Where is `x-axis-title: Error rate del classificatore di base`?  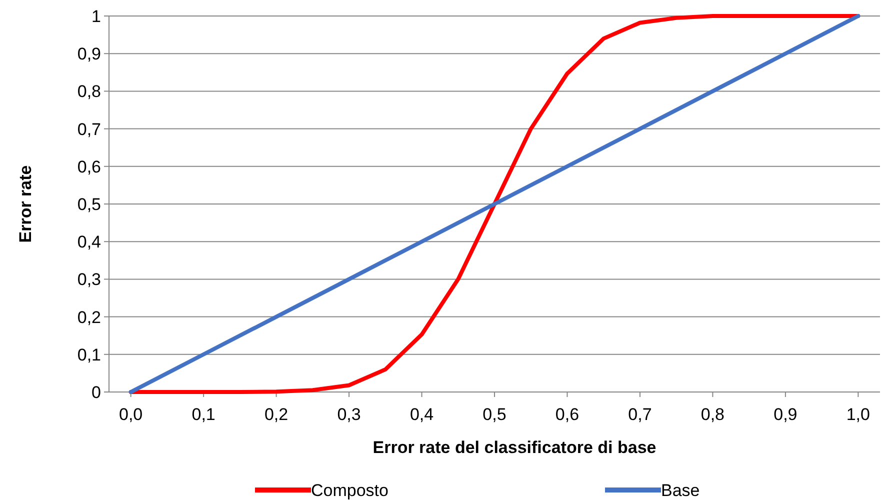 x-axis-title: Error rate del classificatore di base is located at coordinates (514, 447).